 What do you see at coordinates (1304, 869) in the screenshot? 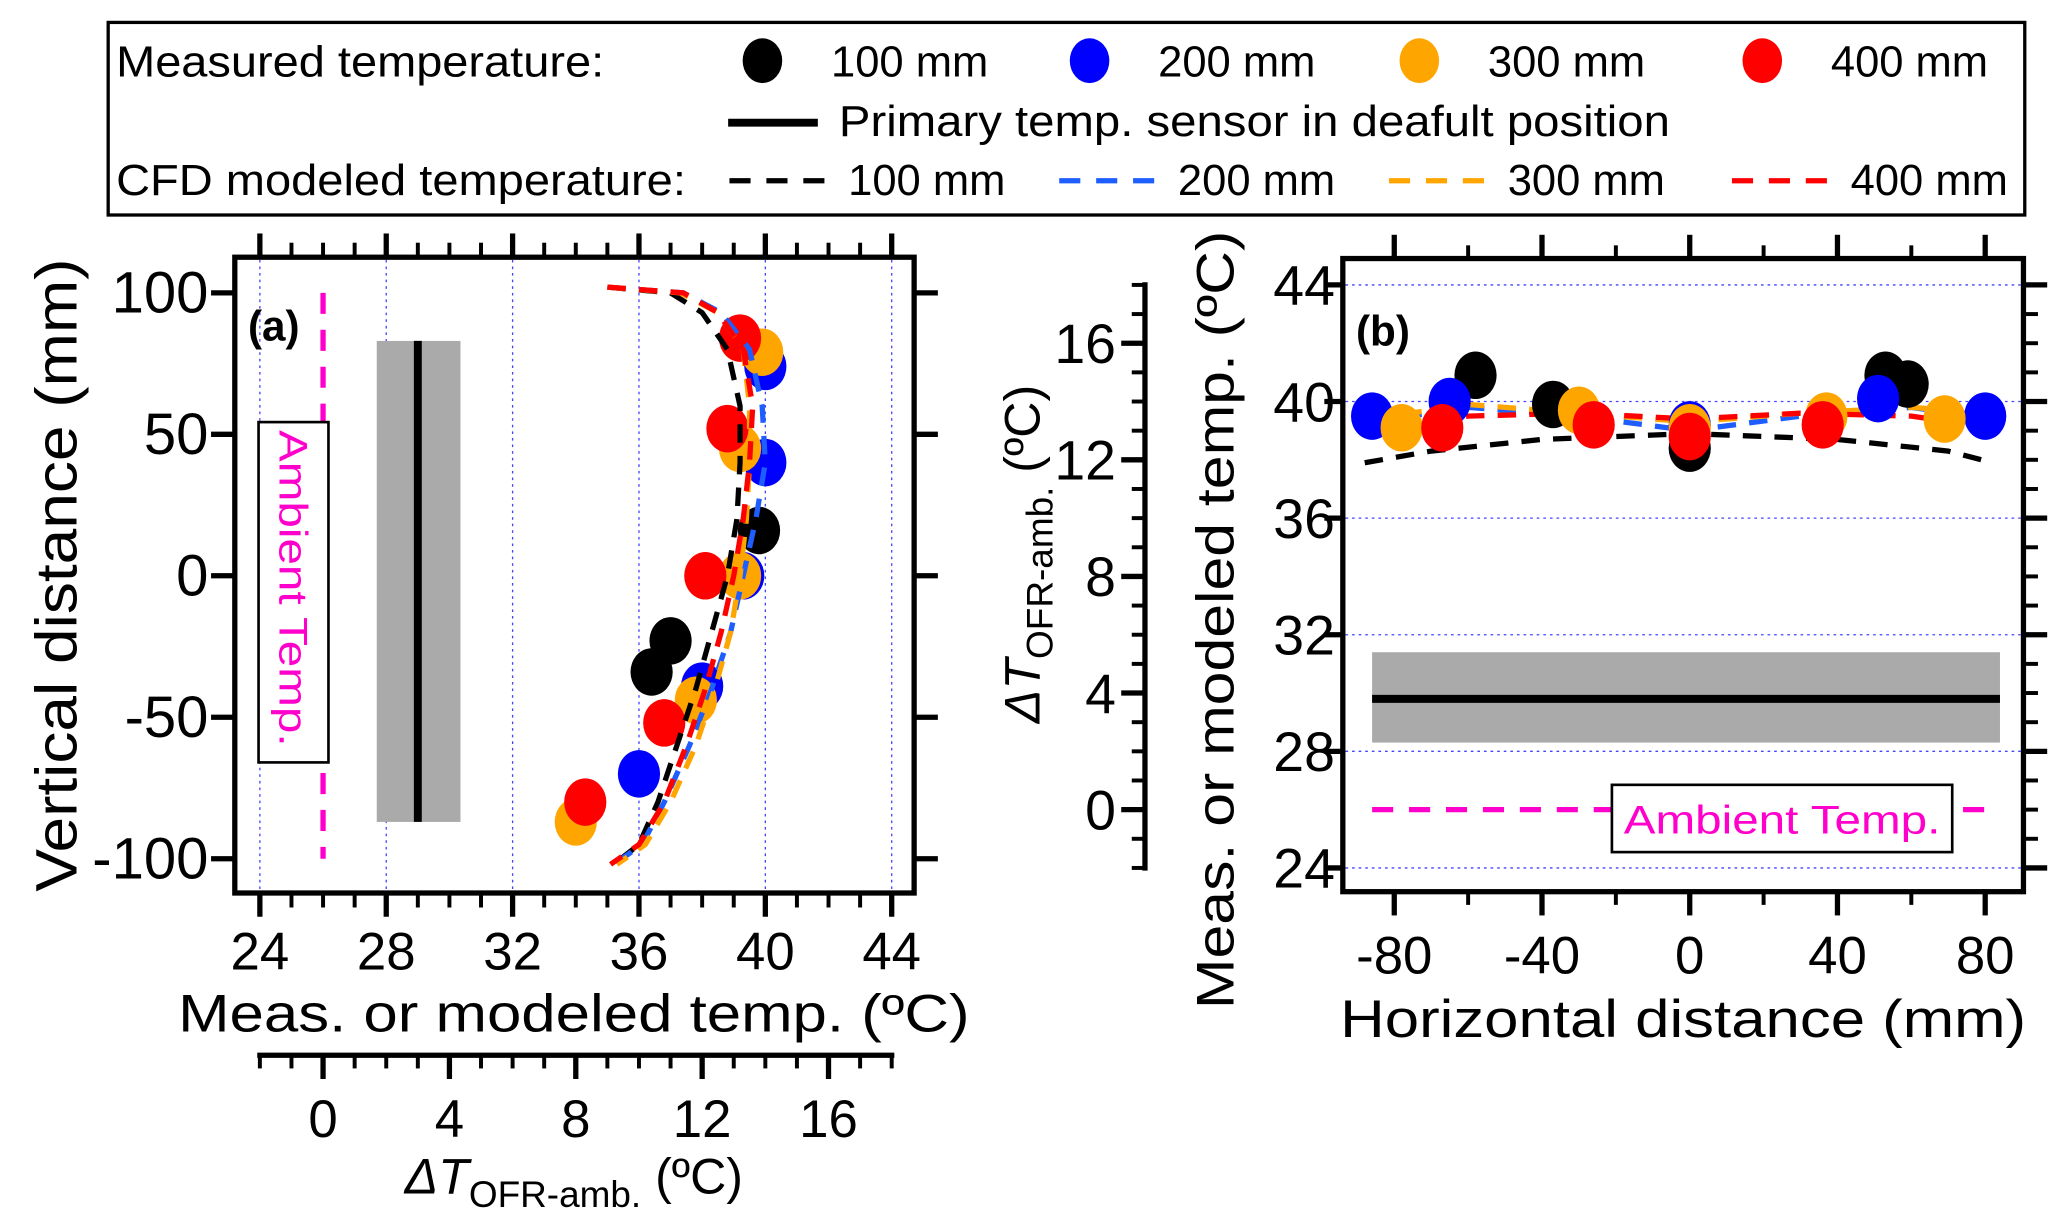
I see `y-tick-label: 24` at bounding box center [1304, 869].